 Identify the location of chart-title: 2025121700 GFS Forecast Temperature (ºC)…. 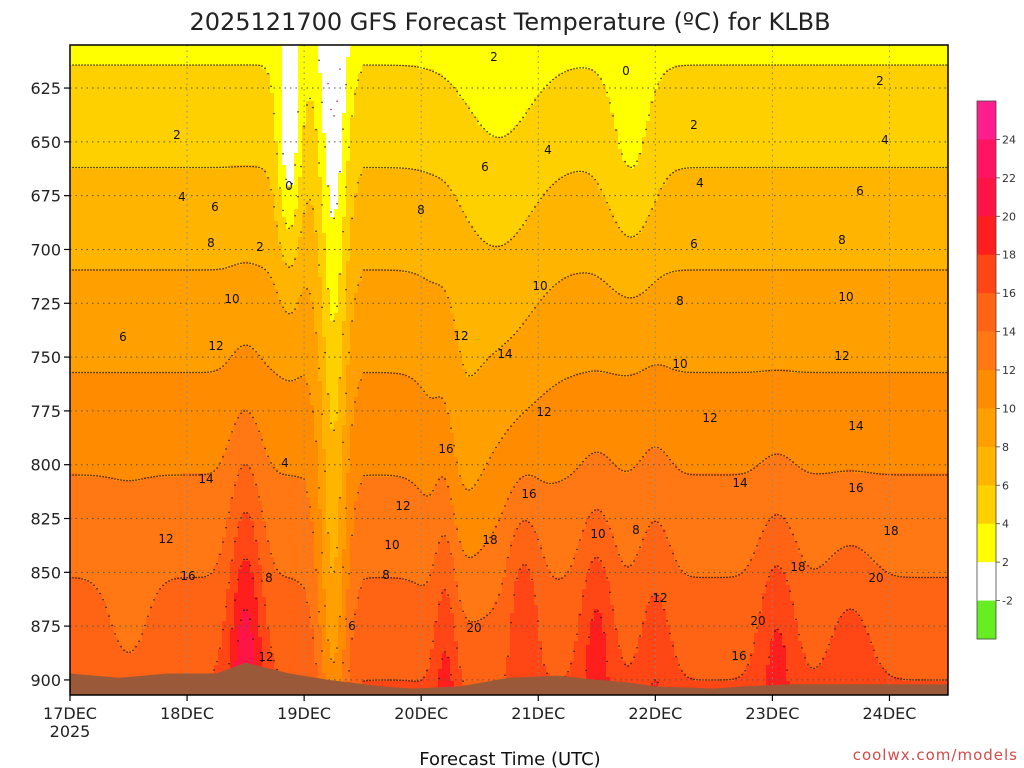
(509, 22).